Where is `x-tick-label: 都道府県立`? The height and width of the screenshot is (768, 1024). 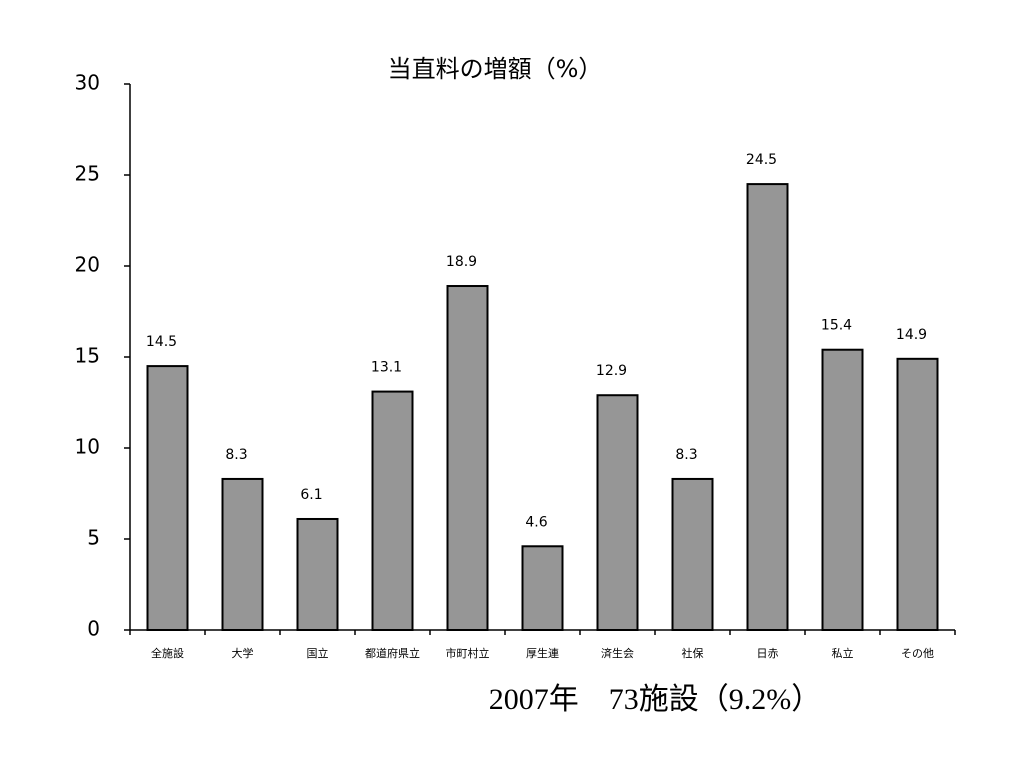
x-tick-label: 都道府県立 is located at coordinates (392, 653).